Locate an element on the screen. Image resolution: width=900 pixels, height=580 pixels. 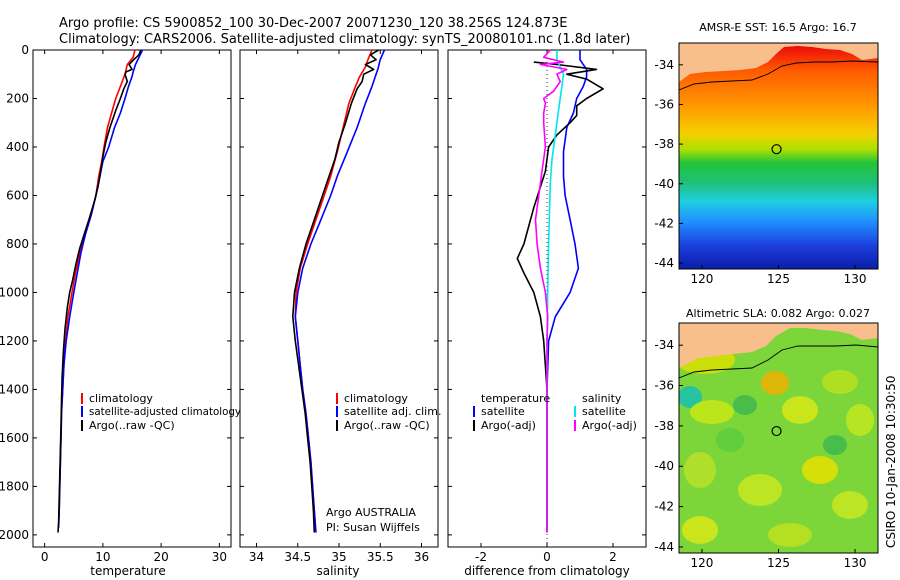
depth-tick-label: 1000 is located at coordinates (14, 292).